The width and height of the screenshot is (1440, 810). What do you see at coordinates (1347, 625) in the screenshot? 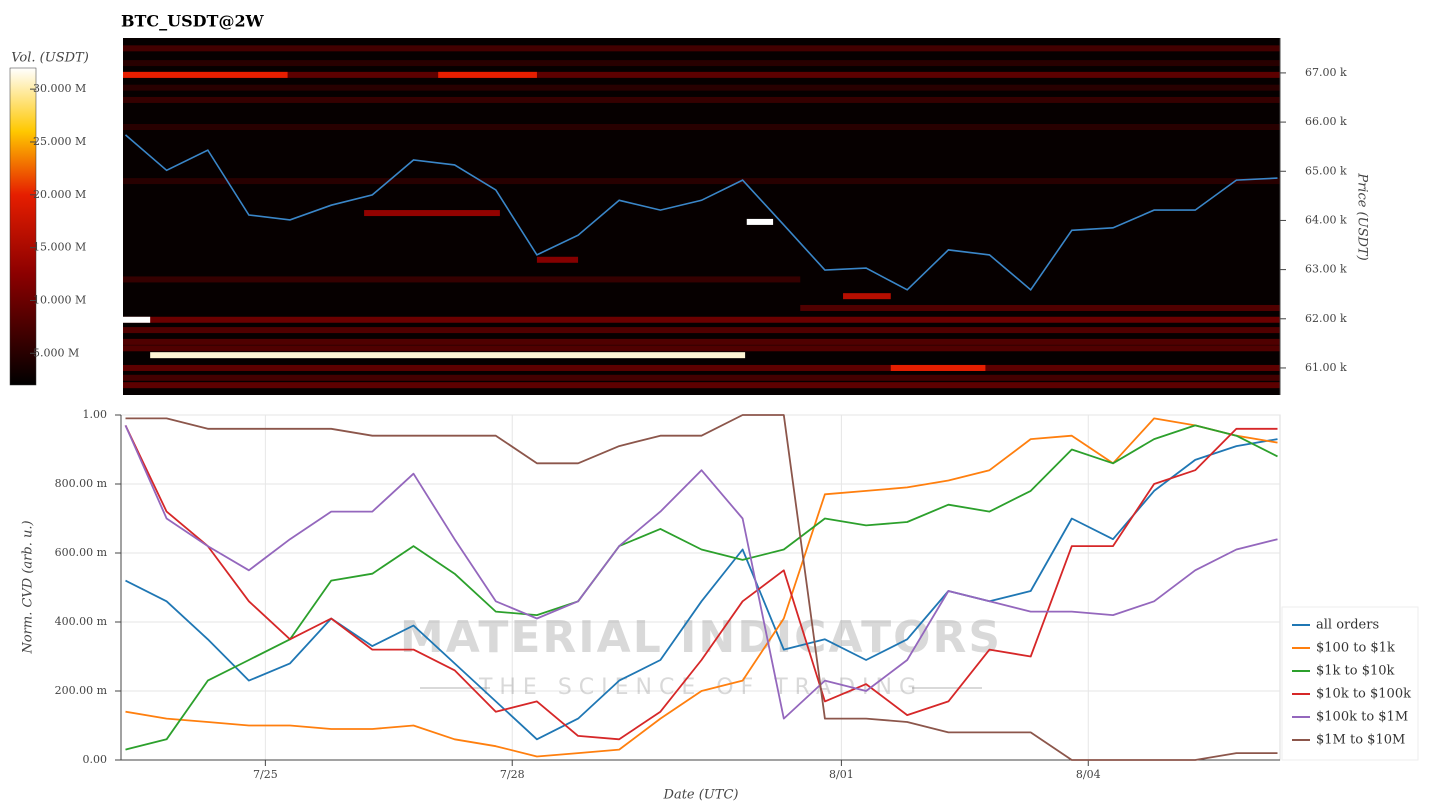
I see `legend-label: all orders` at bounding box center [1347, 625].